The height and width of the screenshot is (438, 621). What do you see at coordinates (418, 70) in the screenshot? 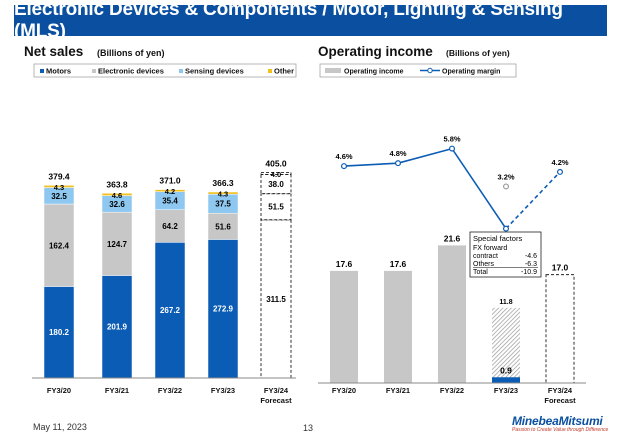
I see `income-legend-box` at bounding box center [418, 70].